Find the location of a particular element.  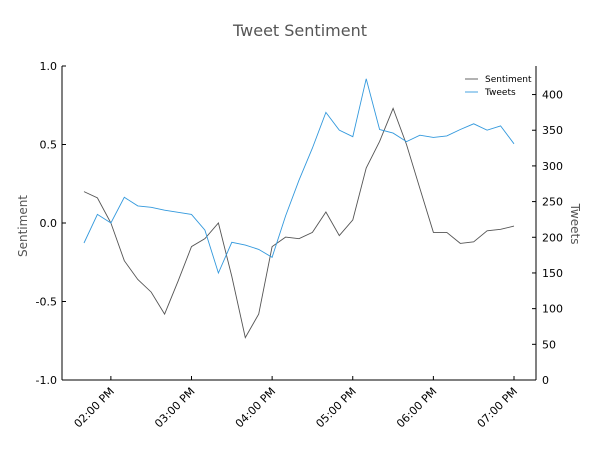

right-tick-label: 0 is located at coordinates (545, 380).